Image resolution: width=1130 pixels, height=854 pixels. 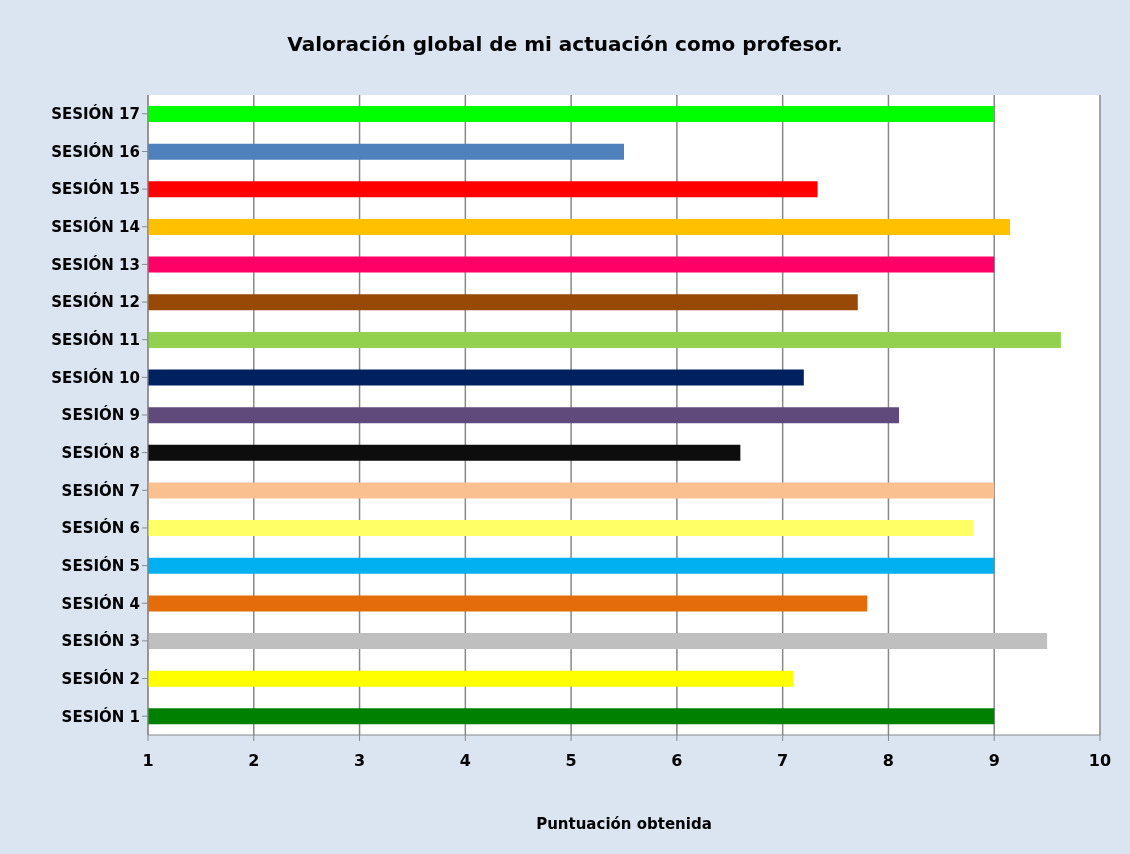 I want to click on x-tick-label: 10, so click(x=1100, y=761).